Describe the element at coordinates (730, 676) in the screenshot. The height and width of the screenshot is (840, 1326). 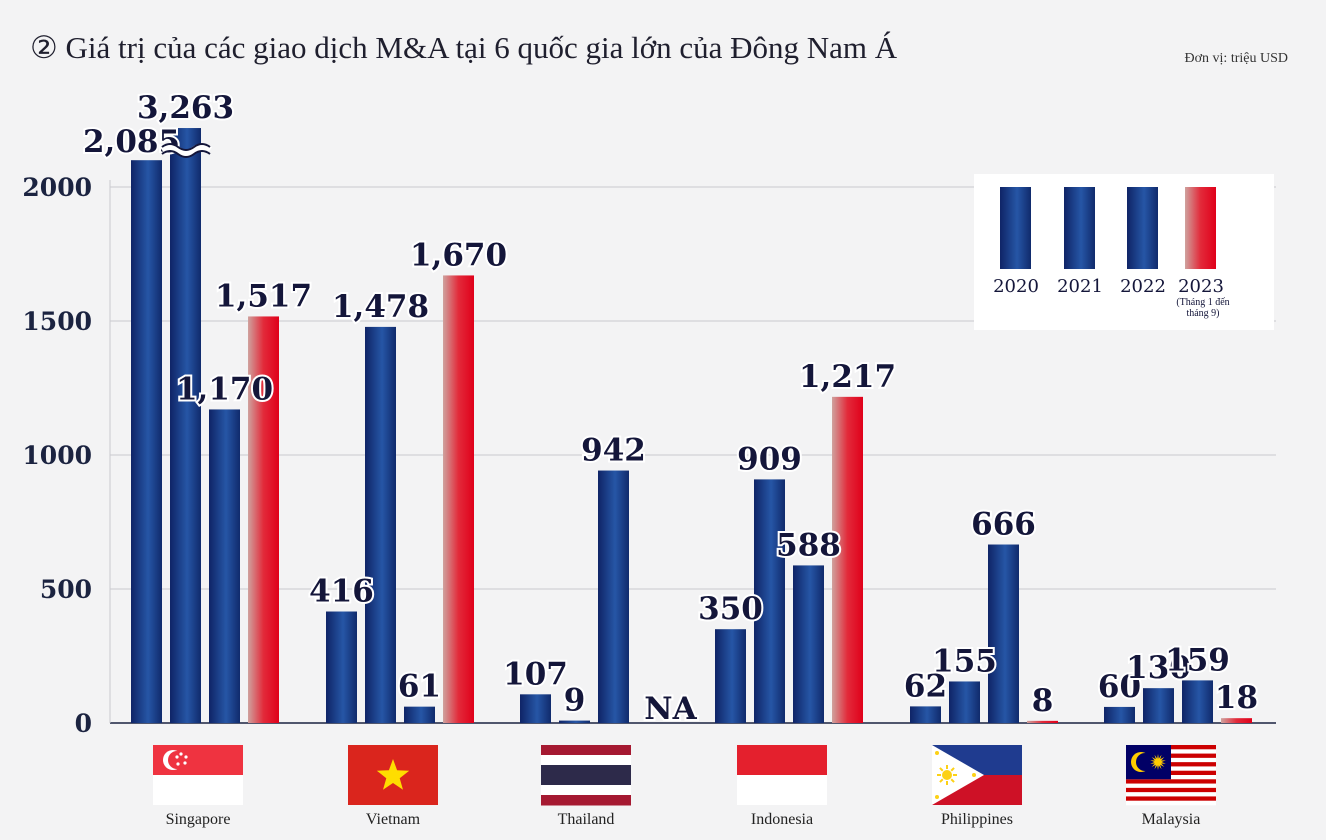
I see `bar-indonesia-2020` at that location.